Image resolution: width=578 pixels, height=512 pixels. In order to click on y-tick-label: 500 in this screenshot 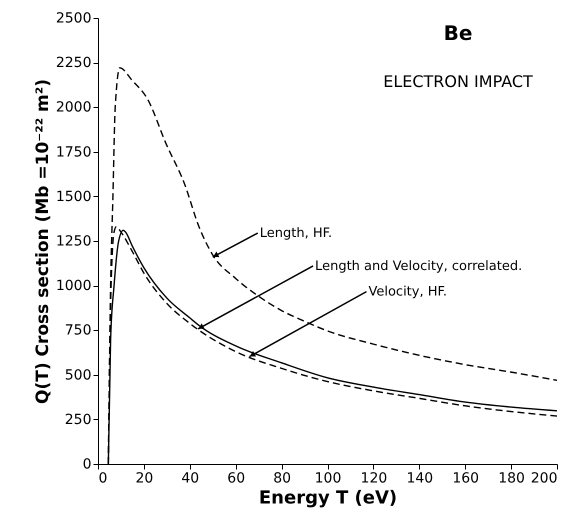, I will do `click(78, 375)`.